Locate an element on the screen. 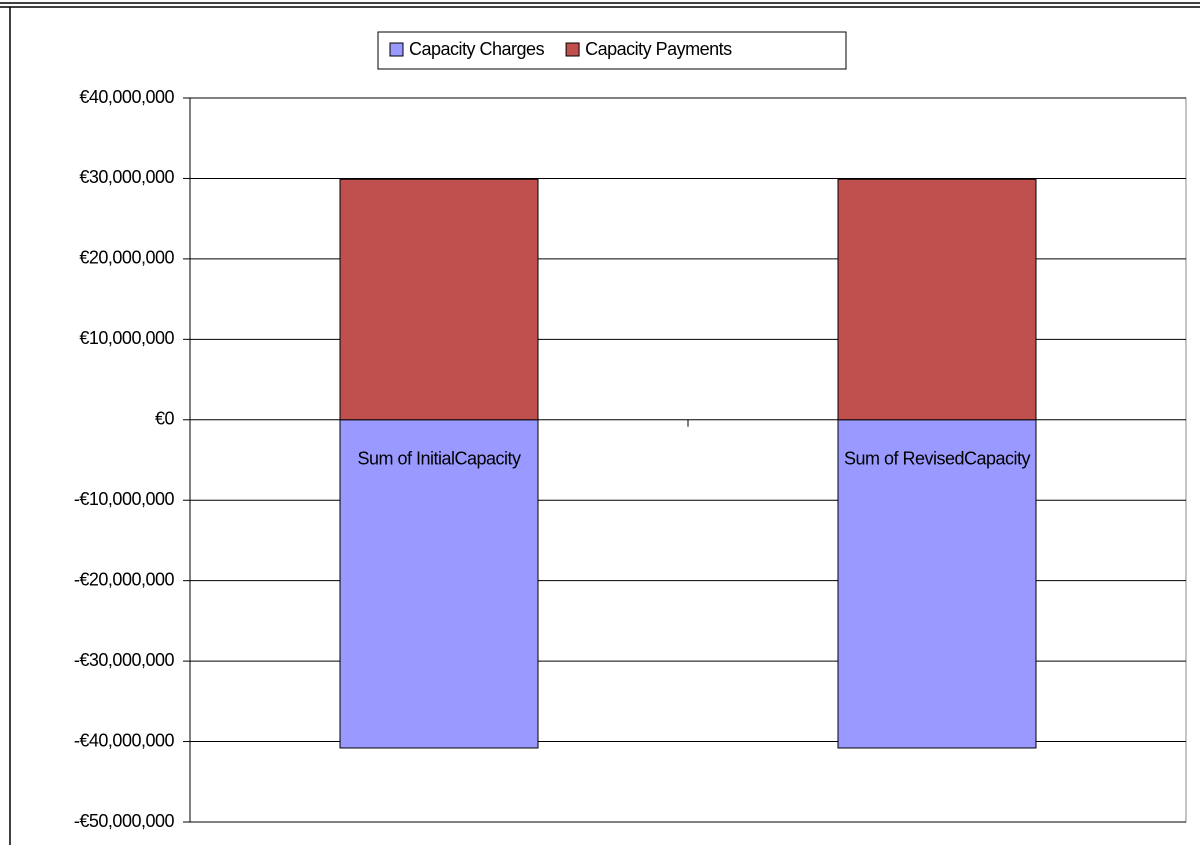  legend-box is located at coordinates (612, 50).